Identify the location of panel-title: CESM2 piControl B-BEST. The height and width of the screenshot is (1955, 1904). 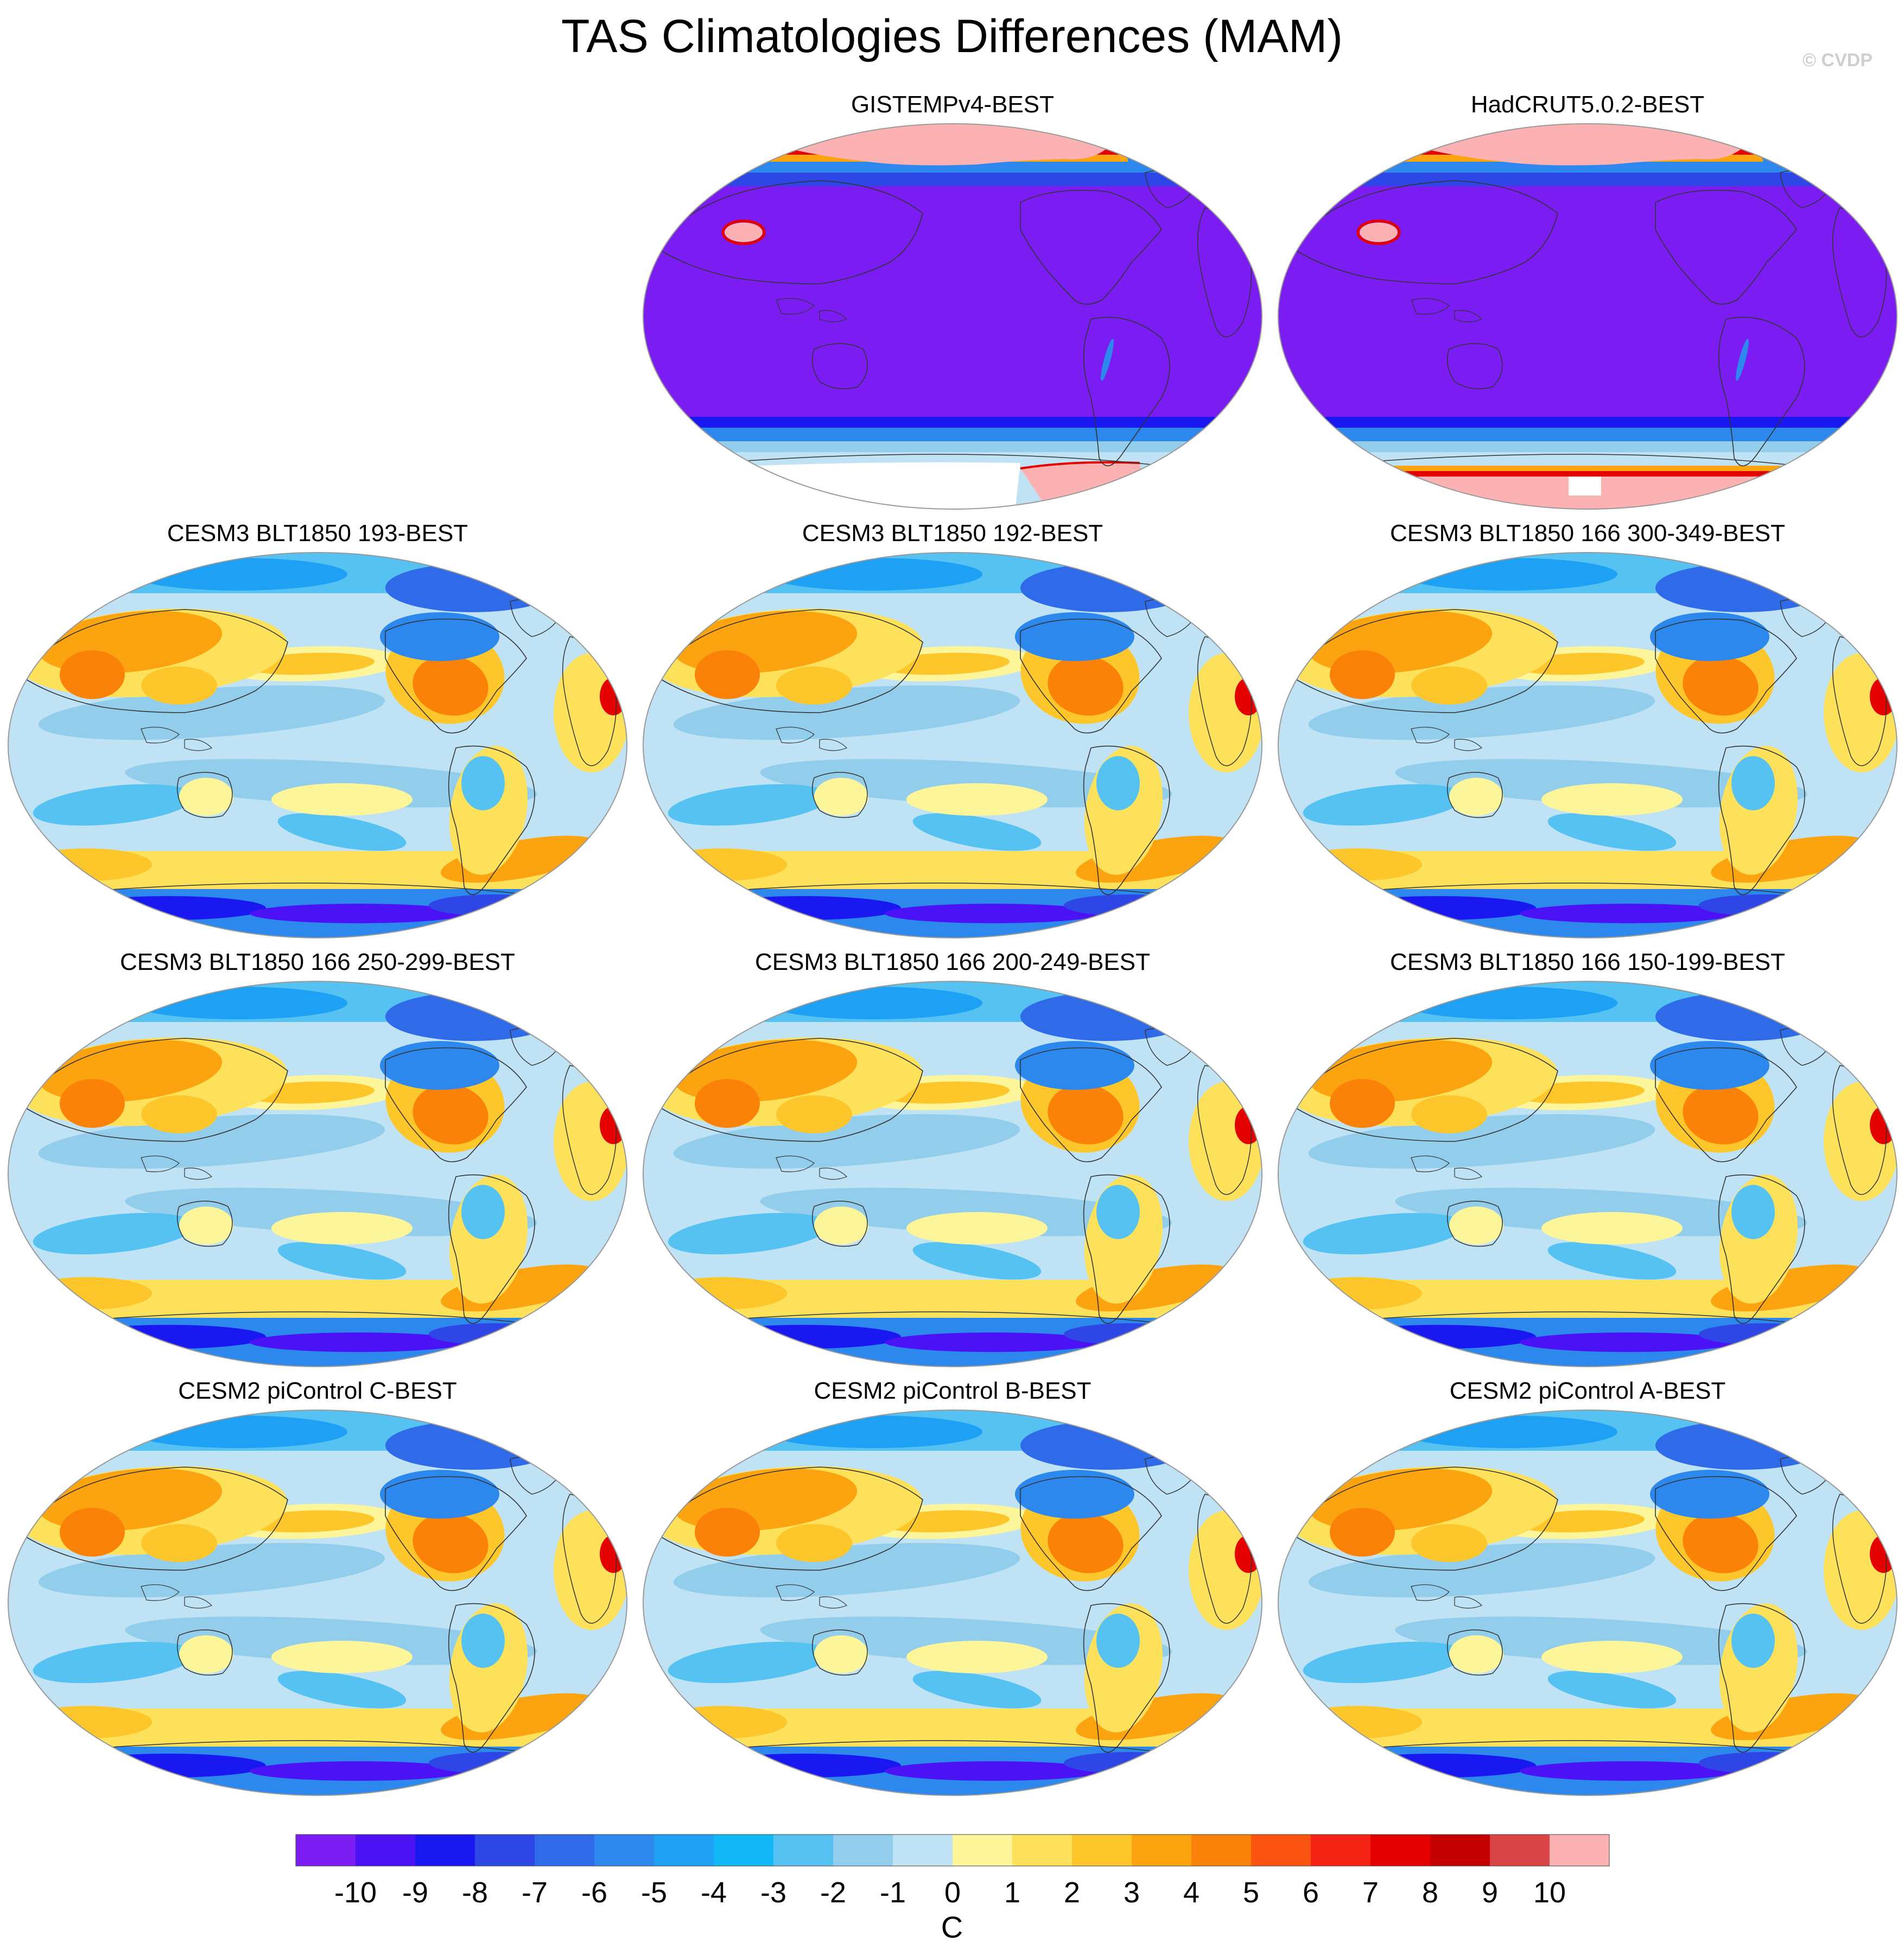
(952, 1391).